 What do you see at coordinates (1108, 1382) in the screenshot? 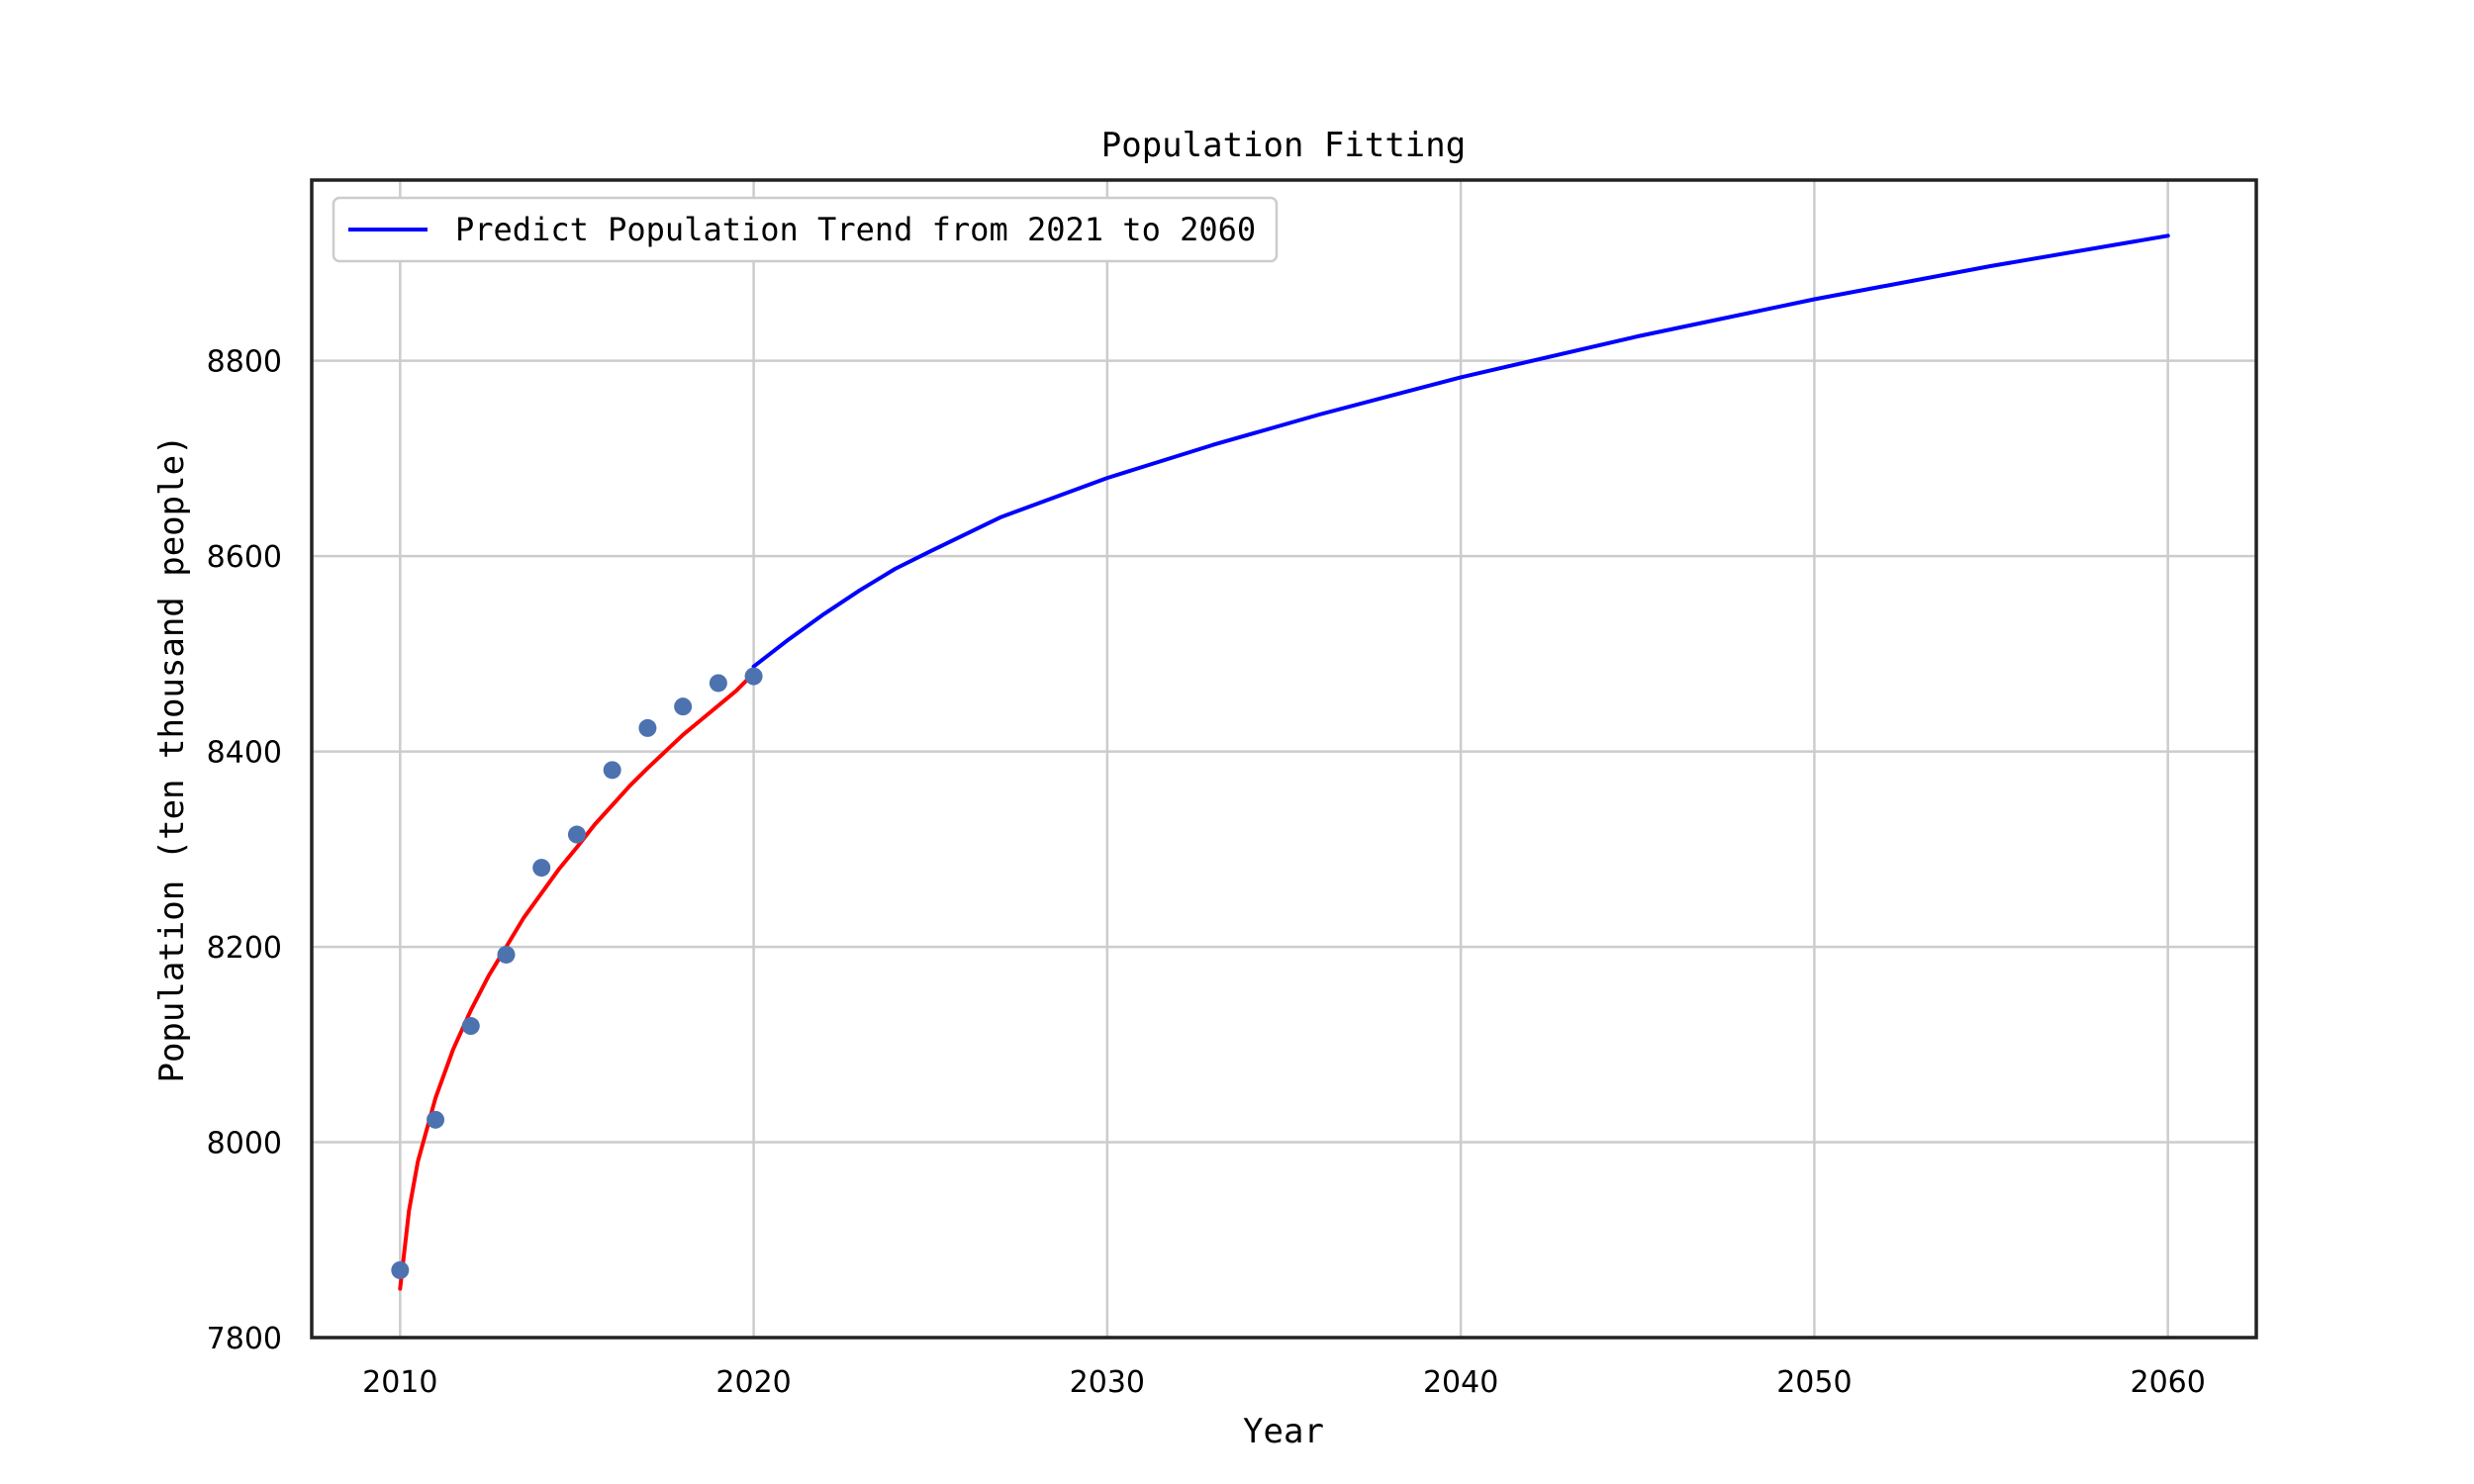
I see `x-tick-label: 2030` at bounding box center [1108, 1382].